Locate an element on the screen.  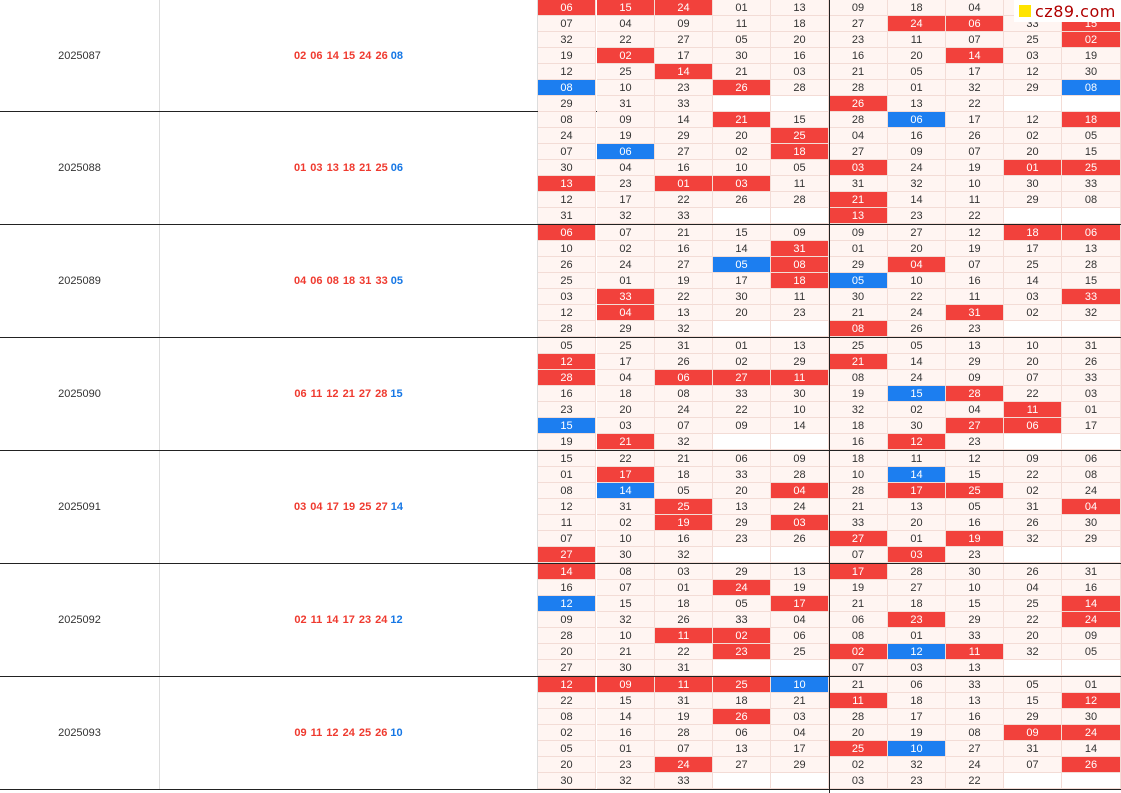
blue-ball: 05 is located at coordinates (396, 281).